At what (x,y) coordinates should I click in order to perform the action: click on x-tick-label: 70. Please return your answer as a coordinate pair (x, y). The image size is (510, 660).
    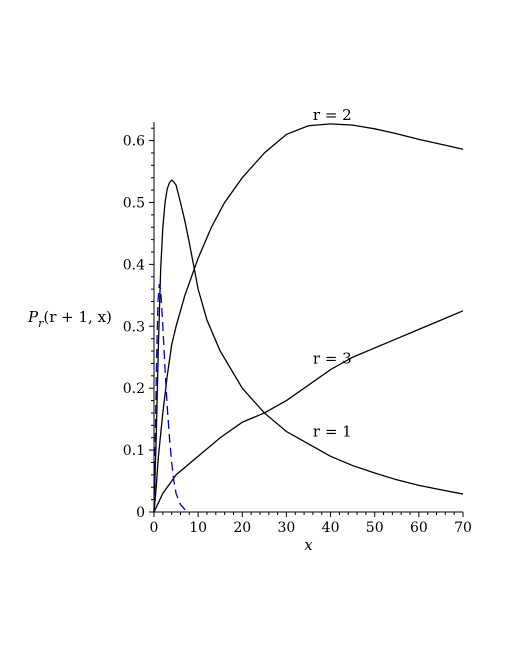
    Looking at the image, I should click on (463, 528).